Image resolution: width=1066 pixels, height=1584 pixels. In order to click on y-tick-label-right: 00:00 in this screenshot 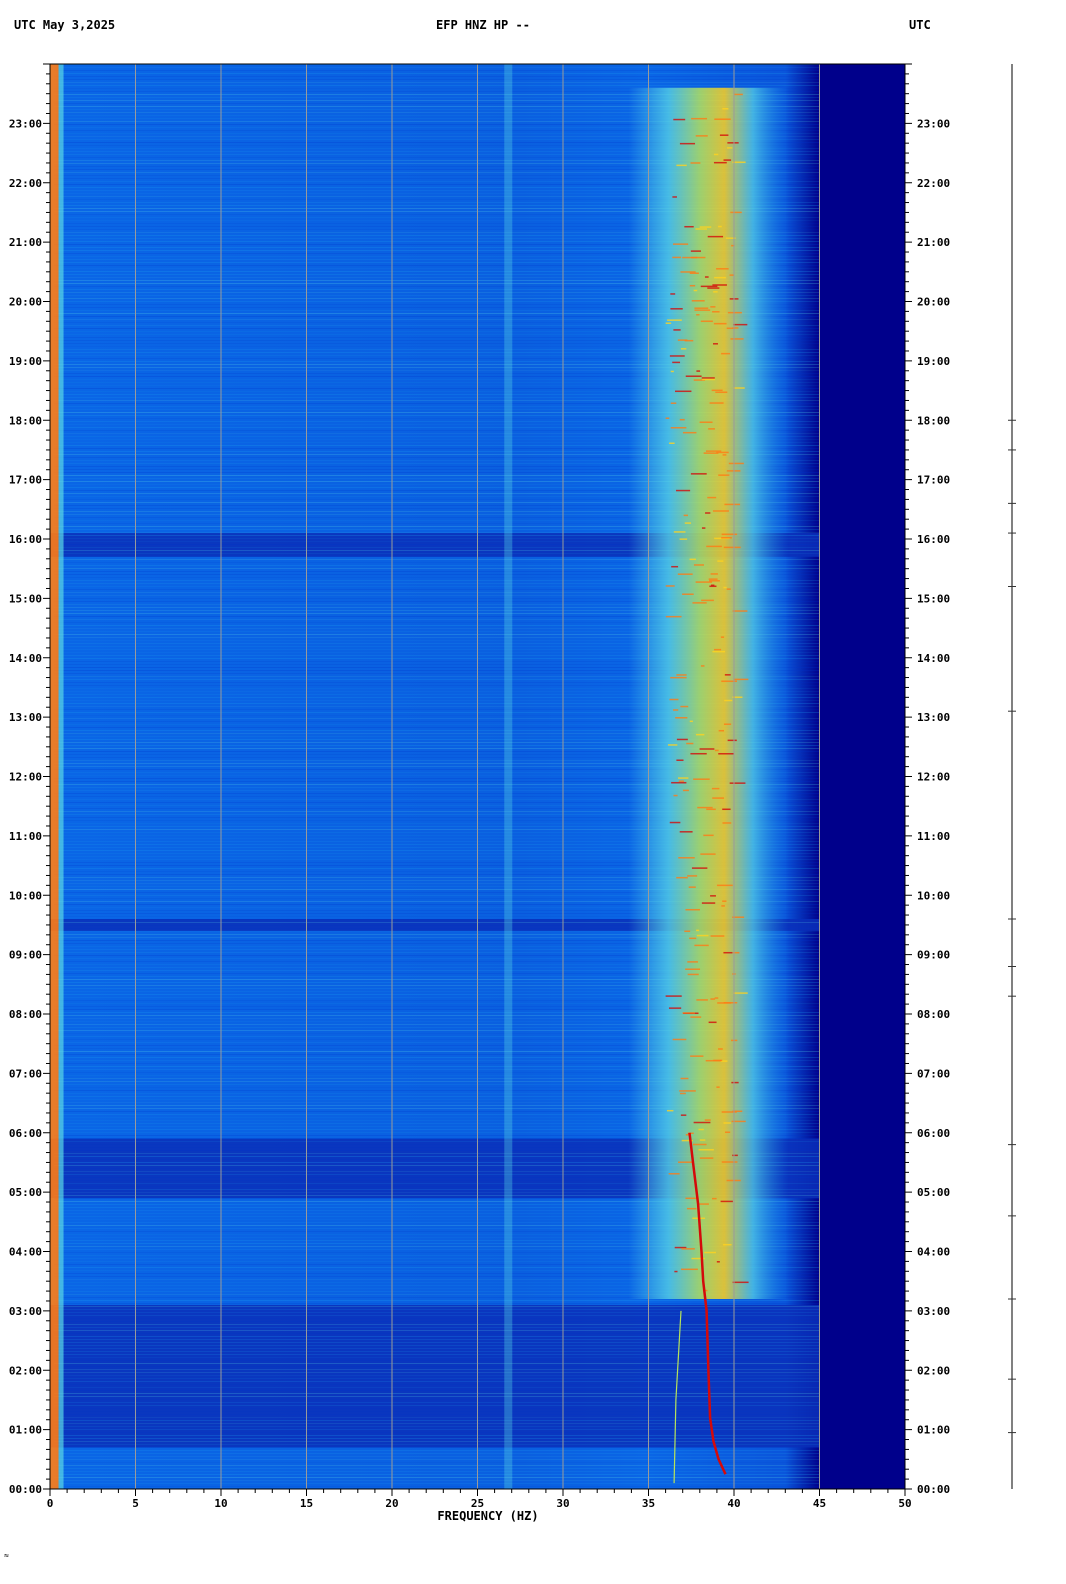, I will do `click(933, 1489)`.